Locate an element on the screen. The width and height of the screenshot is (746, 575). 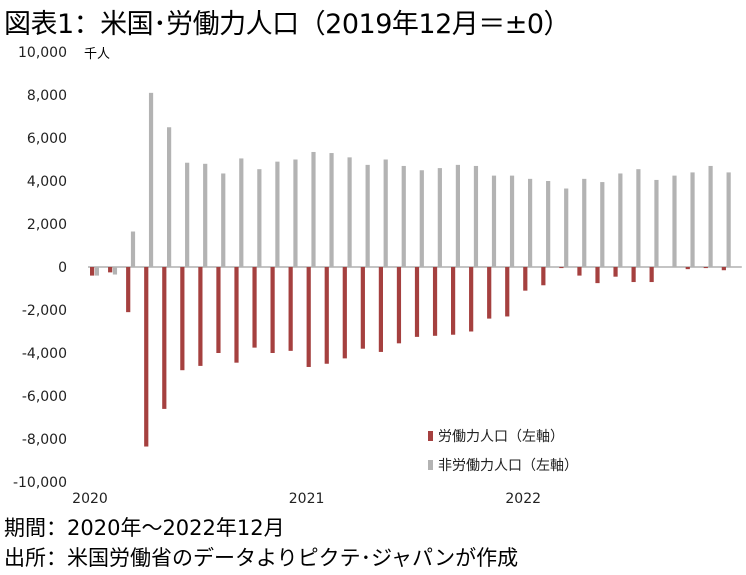
source-note: 出所：米国労働省のデータよりピクテ･ジャパンが作成 is located at coordinates (261, 558).